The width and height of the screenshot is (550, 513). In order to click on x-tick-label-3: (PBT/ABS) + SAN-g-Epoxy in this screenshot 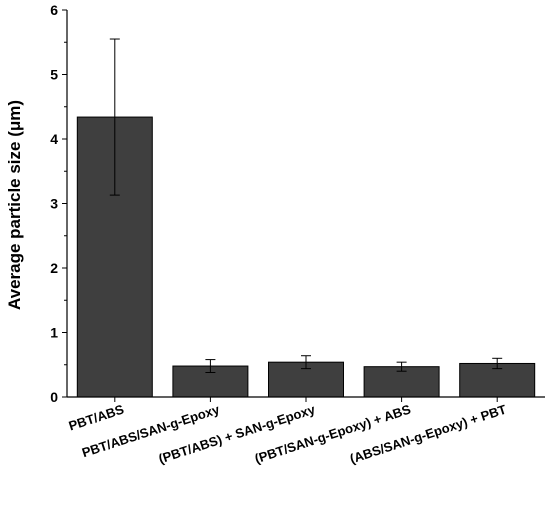, I will do `click(237, 433)`.